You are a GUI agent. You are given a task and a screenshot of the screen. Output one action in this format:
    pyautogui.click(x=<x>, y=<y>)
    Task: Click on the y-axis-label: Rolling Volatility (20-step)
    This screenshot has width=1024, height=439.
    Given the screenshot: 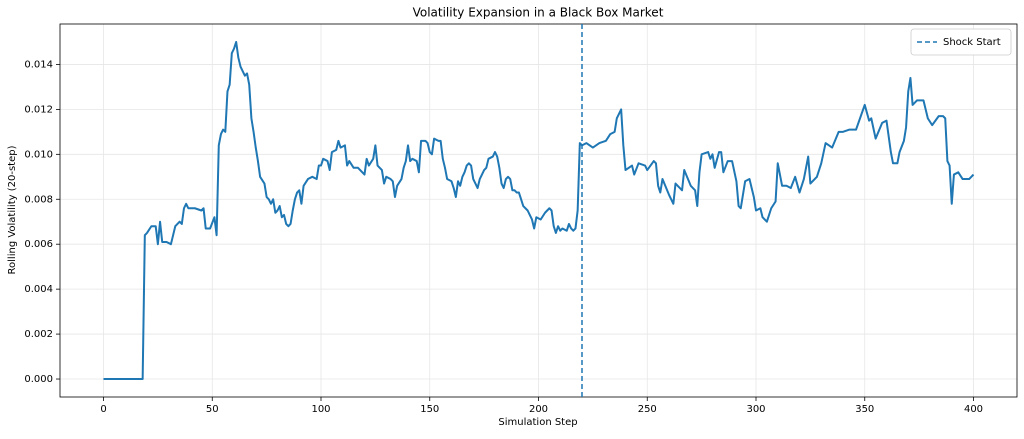 What is the action you would take?
    pyautogui.click(x=12, y=209)
    